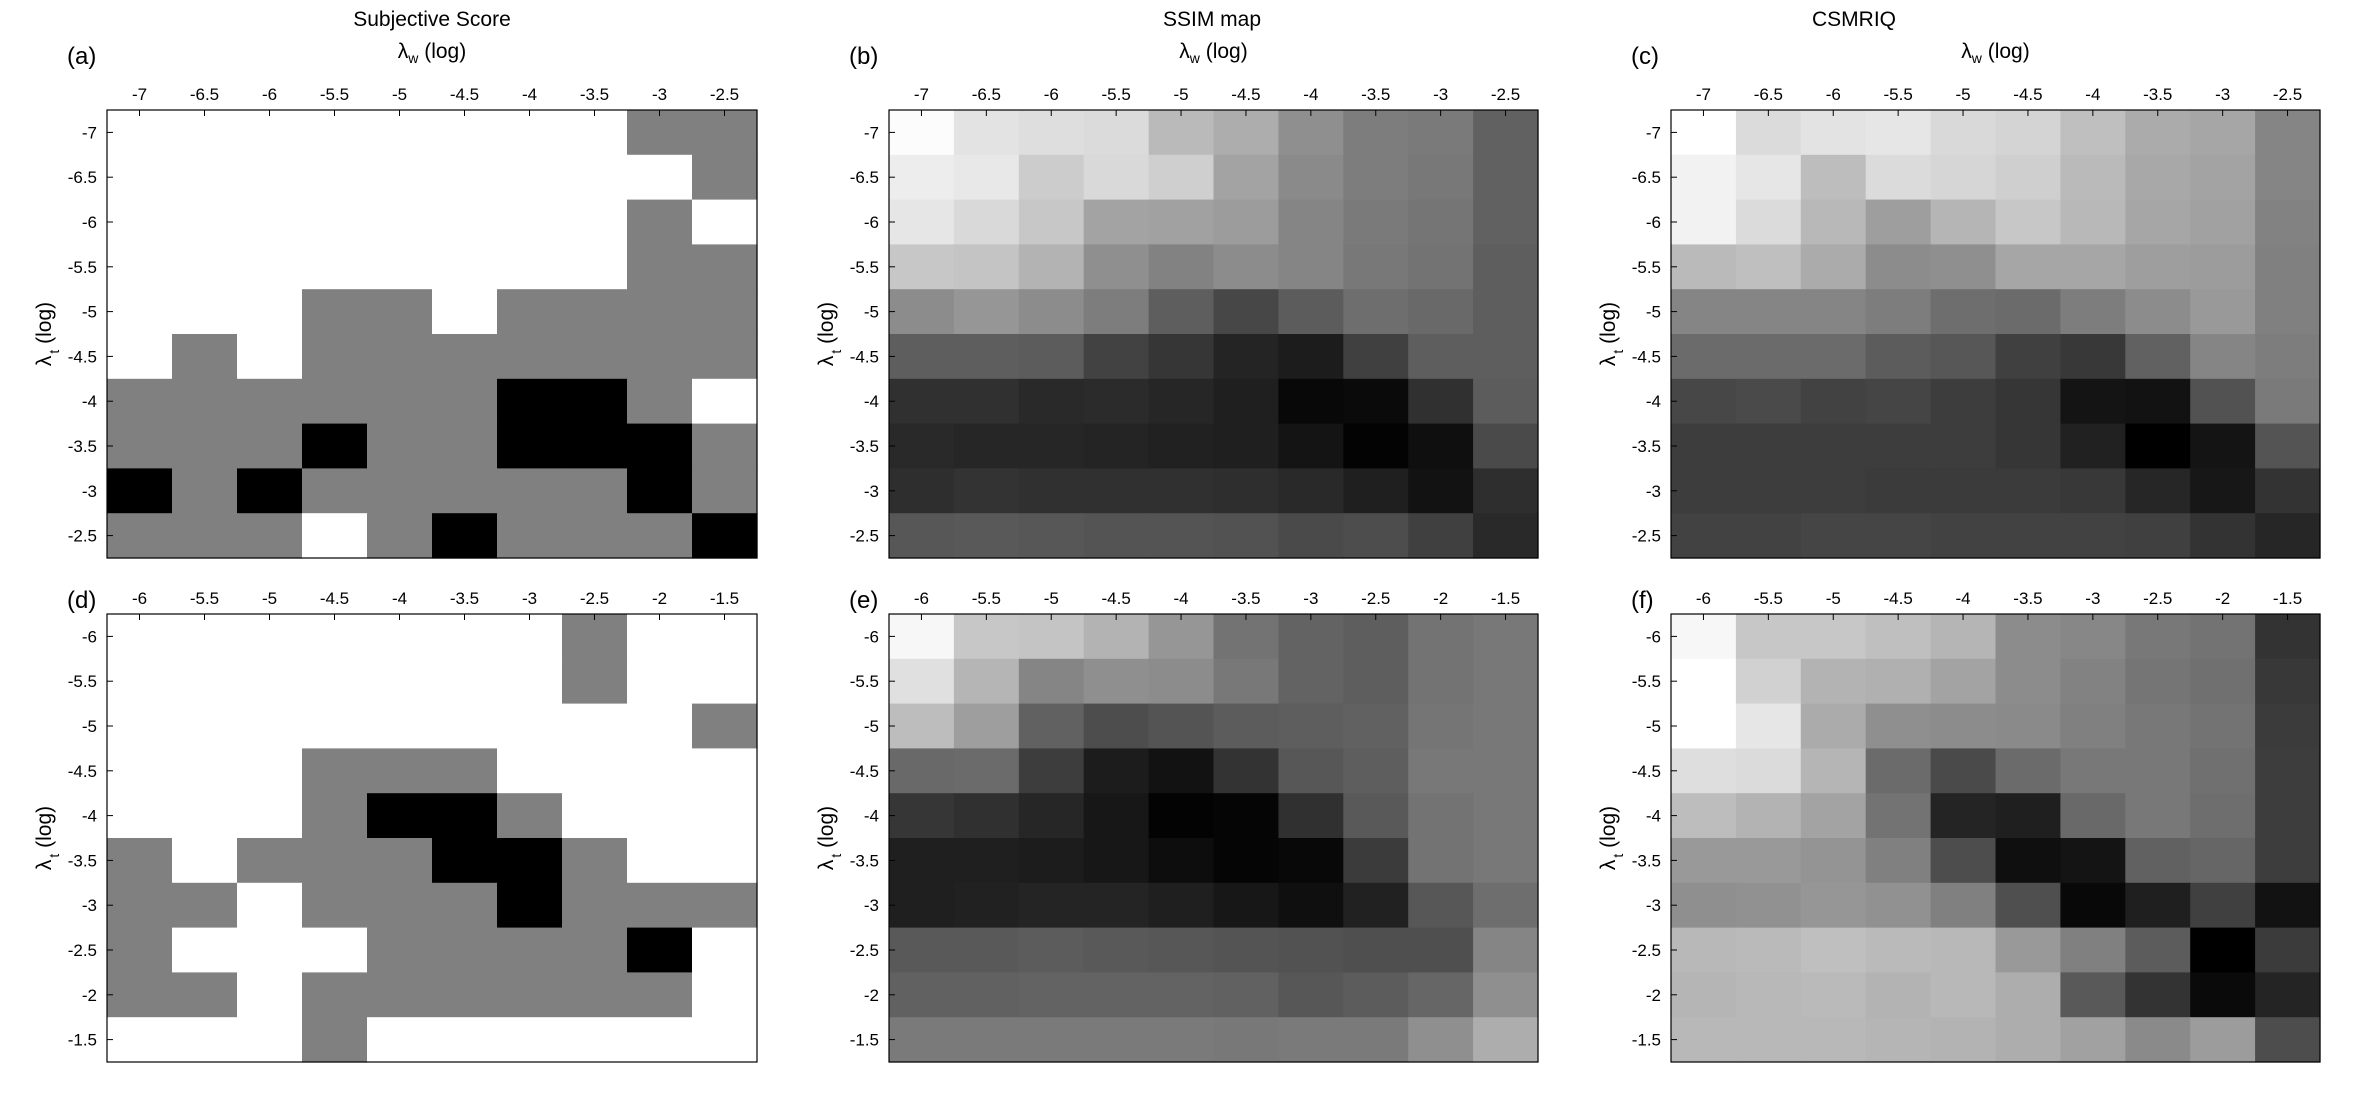 The height and width of the screenshot is (1120, 2376). What do you see at coordinates (399, 598) in the screenshot?
I see `x-tick-label: -4` at bounding box center [399, 598].